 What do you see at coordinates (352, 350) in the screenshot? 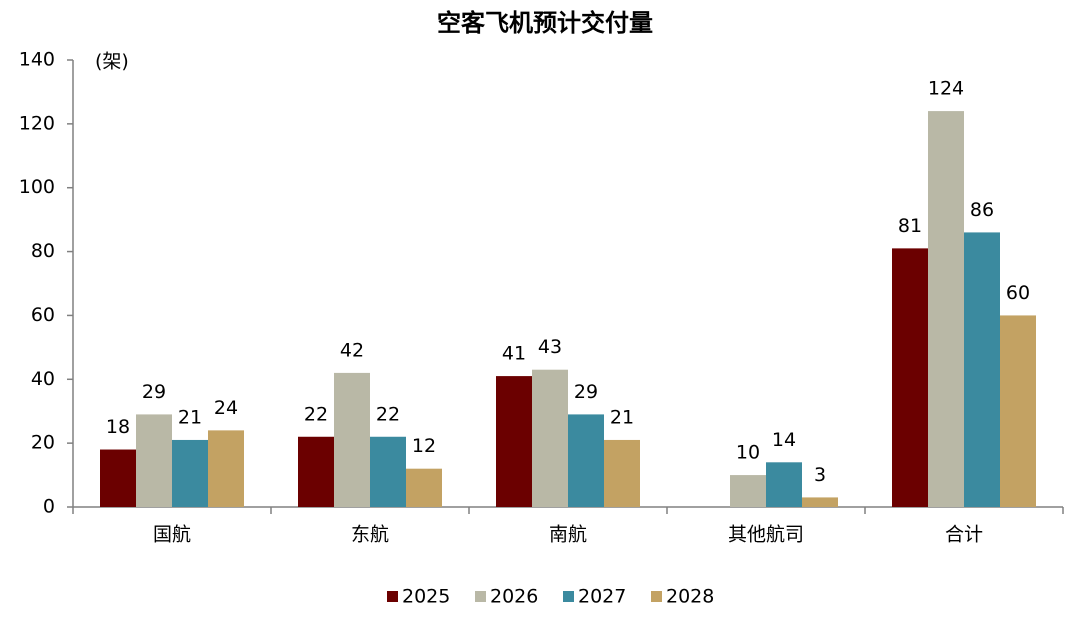
I see `value-label: 42` at bounding box center [352, 350].